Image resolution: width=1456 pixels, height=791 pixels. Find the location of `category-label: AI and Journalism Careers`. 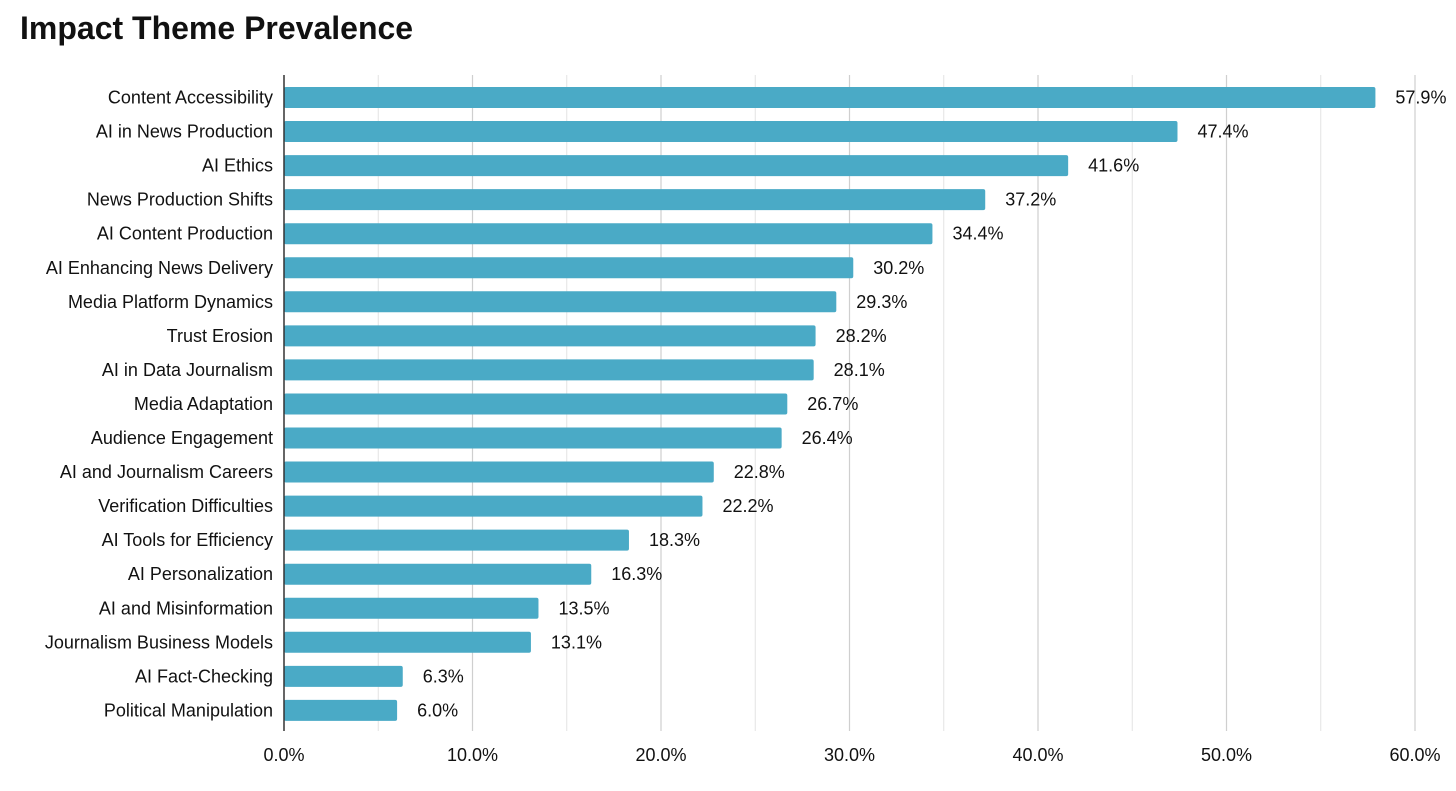

category-label: AI and Journalism Careers is located at coordinates (166, 472).